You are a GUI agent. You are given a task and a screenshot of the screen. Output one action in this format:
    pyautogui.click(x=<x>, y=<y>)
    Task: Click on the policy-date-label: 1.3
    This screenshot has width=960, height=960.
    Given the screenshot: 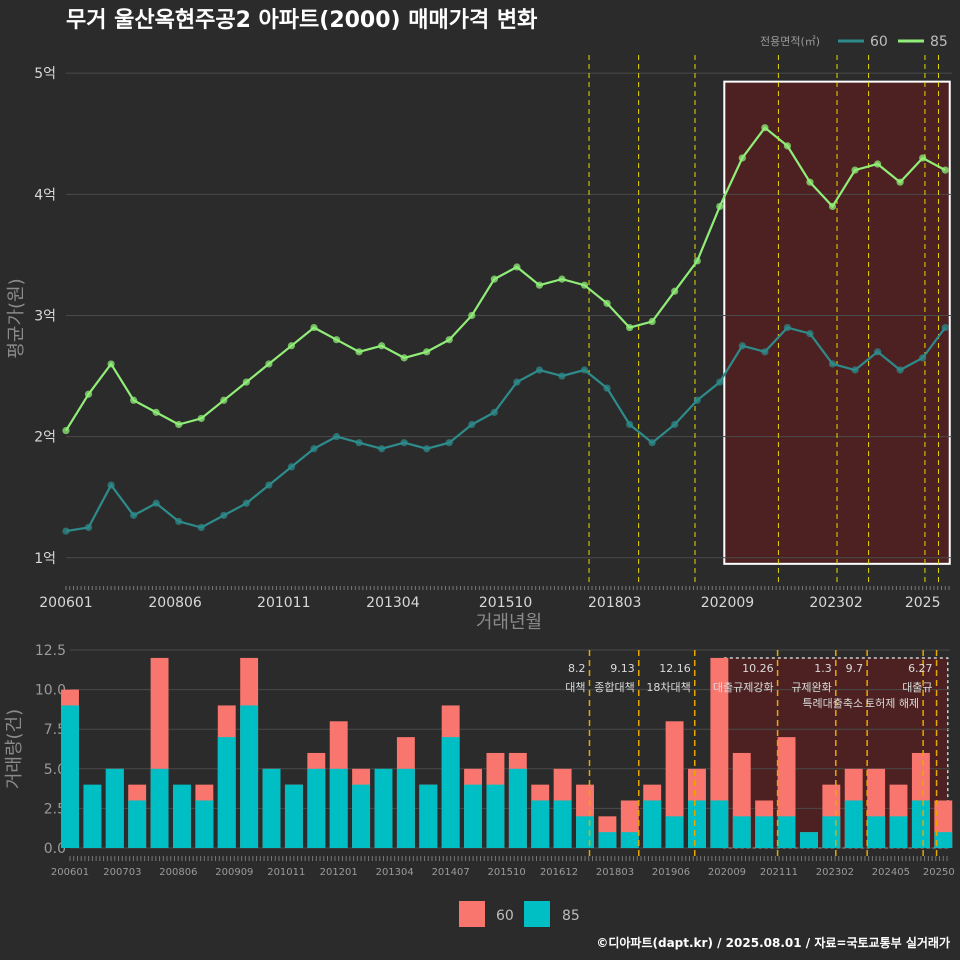 What is the action you would take?
    pyautogui.click(x=823, y=668)
    